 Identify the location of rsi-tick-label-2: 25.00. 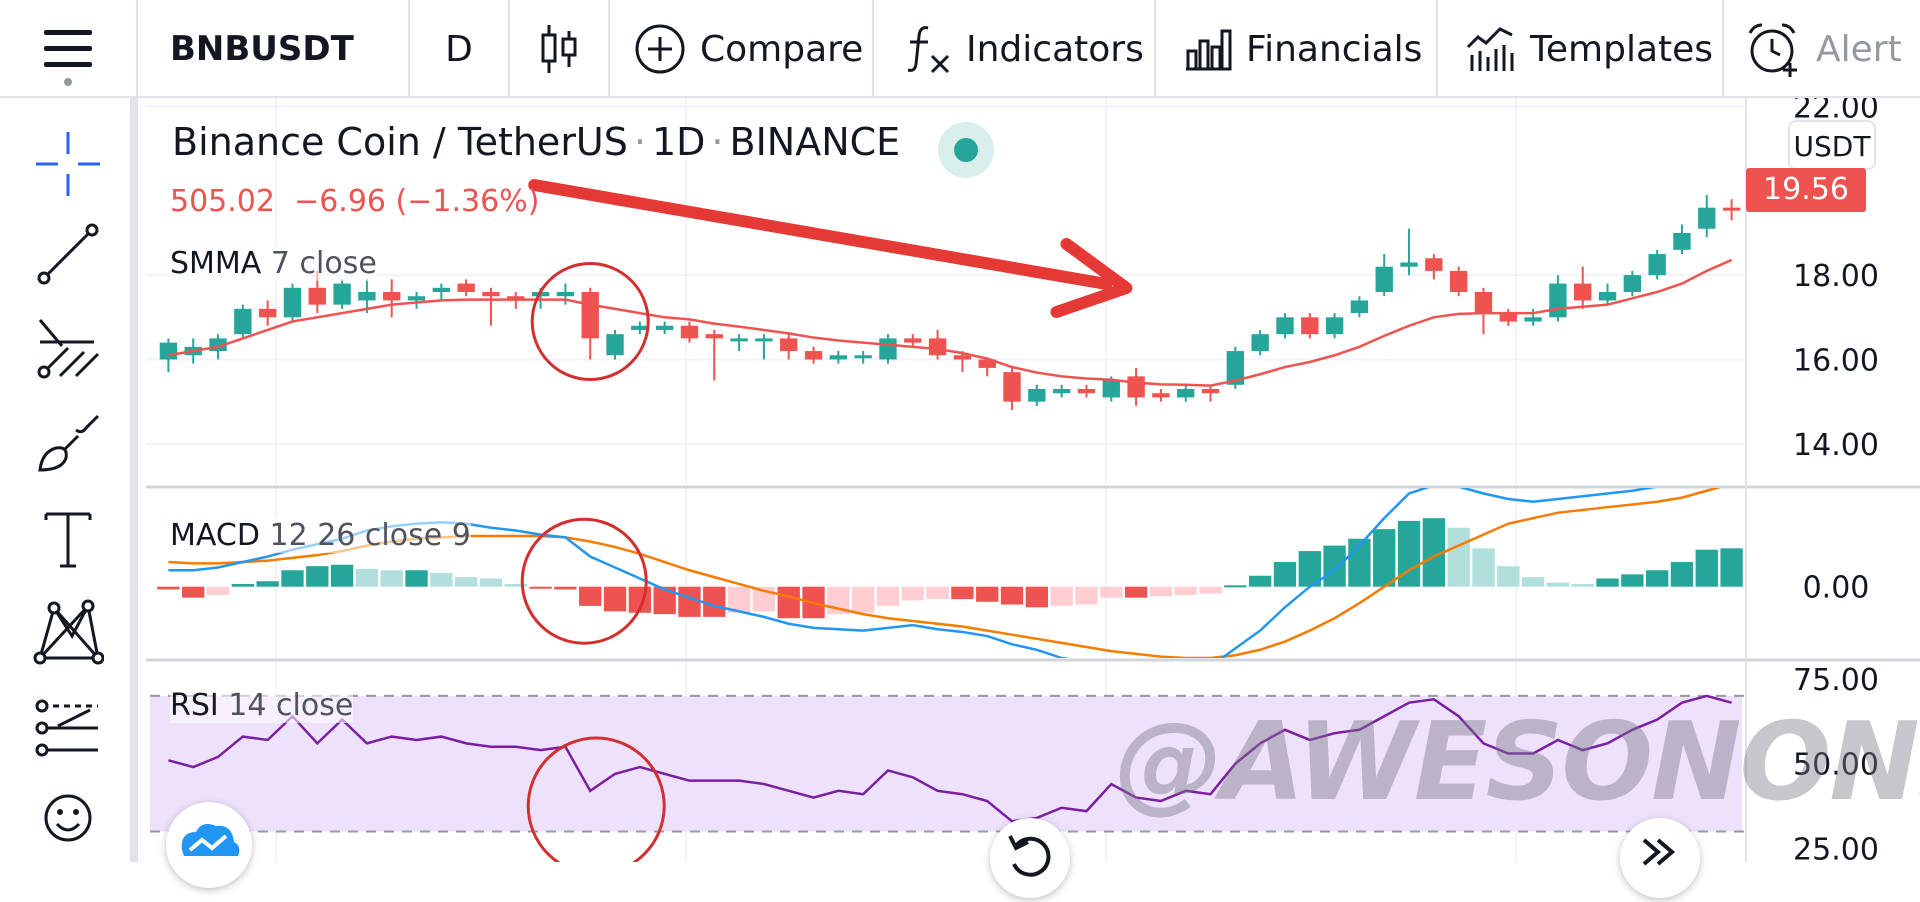
(1836, 847).